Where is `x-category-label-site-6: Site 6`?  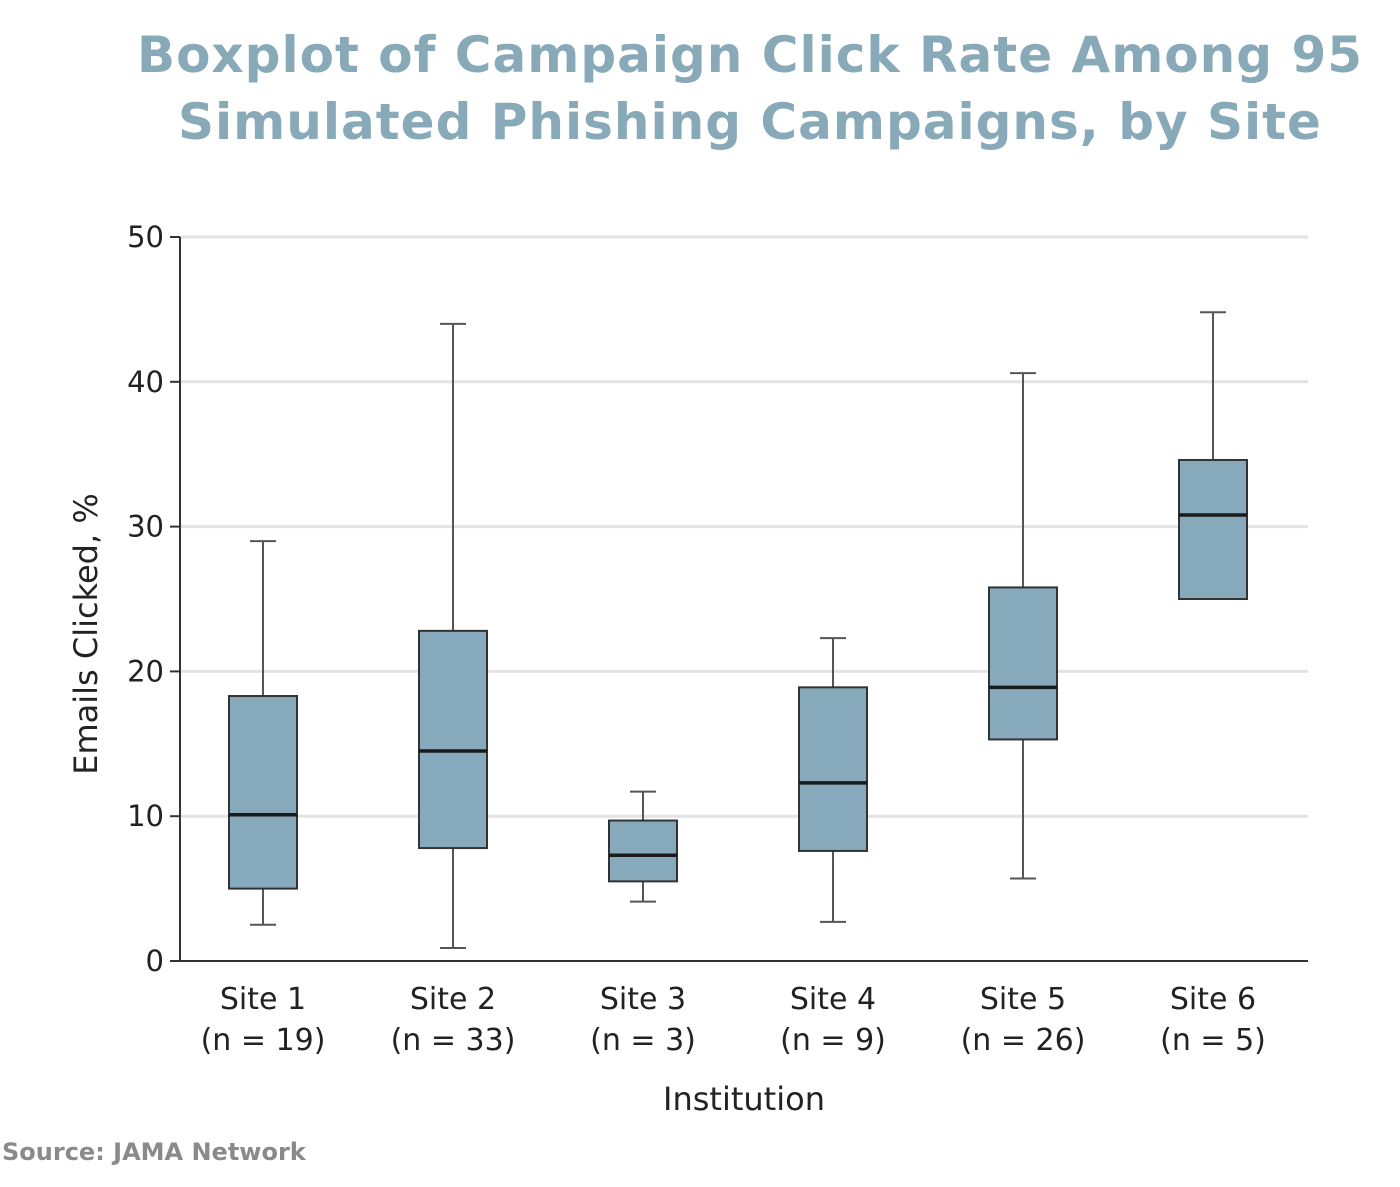 x-category-label-site-6: Site 6 is located at coordinates (1213, 999).